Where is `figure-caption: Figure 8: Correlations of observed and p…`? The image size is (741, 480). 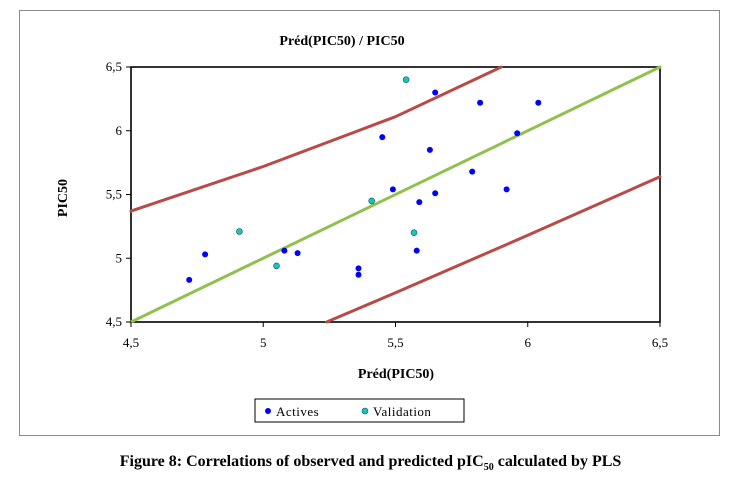 figure-caption: Figure 8: Correlations of observed and p… is located at coordinates (370, 463).